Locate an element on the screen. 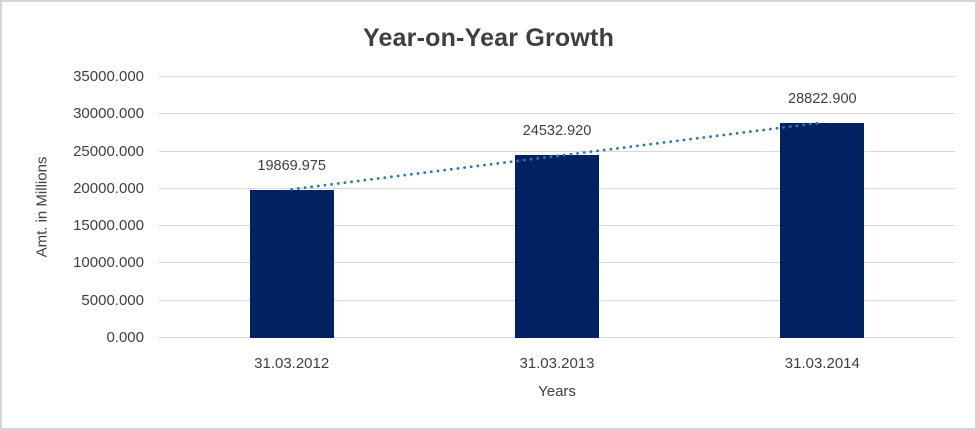 The height and width of the screenshot is (430, 977). y-tick-label: 35000.000 is located at coordinates (108, 76).